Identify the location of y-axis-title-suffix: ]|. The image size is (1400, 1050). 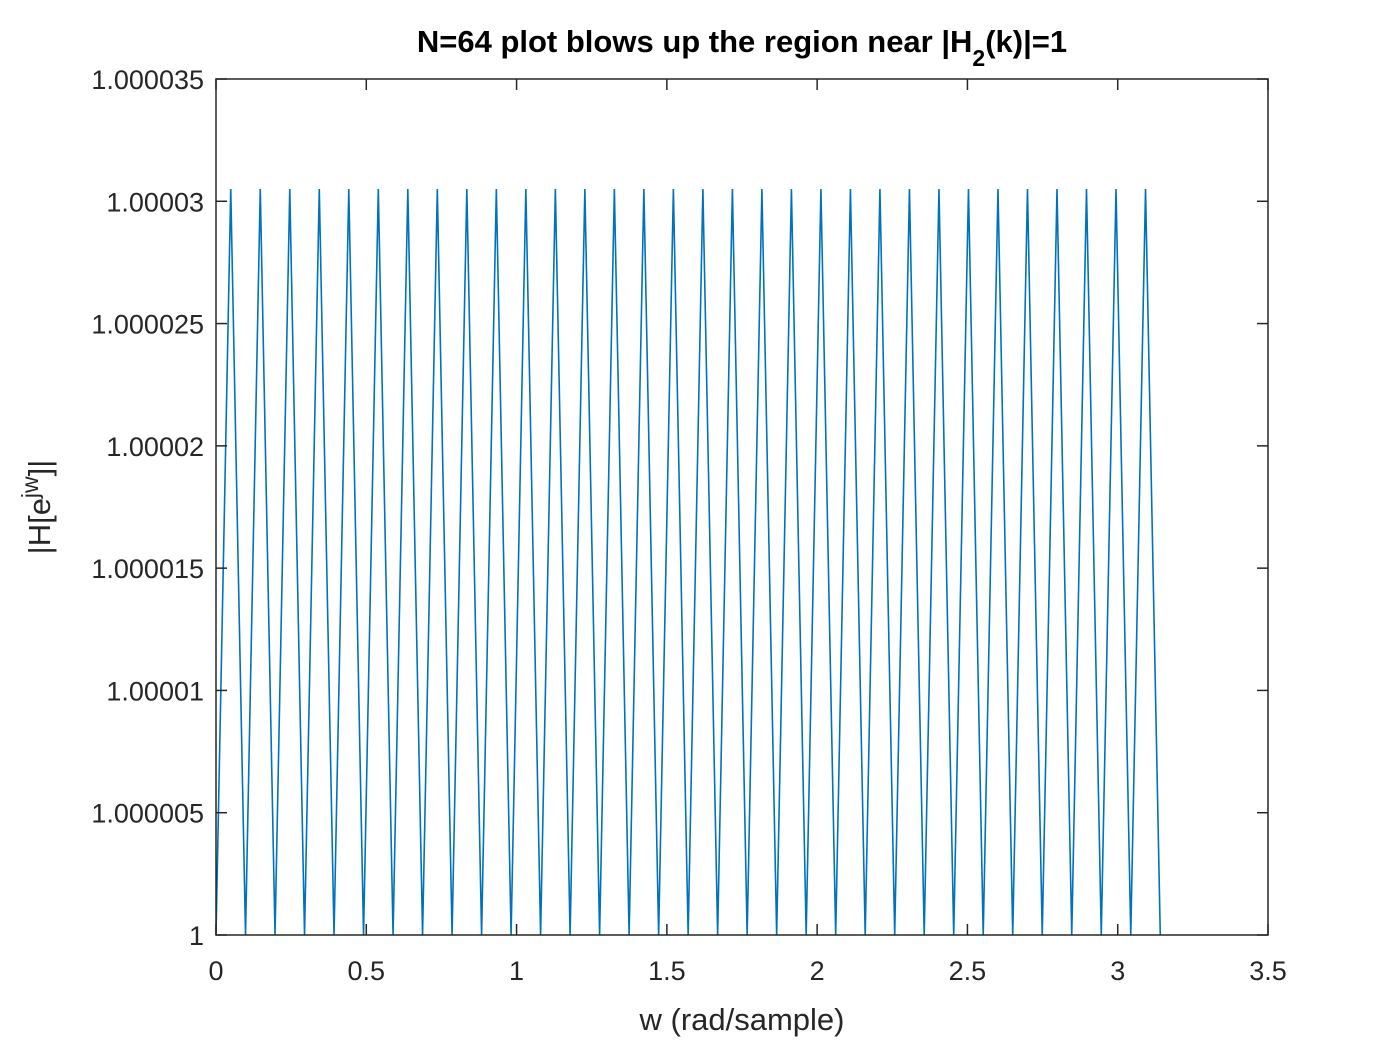
(39, 468).